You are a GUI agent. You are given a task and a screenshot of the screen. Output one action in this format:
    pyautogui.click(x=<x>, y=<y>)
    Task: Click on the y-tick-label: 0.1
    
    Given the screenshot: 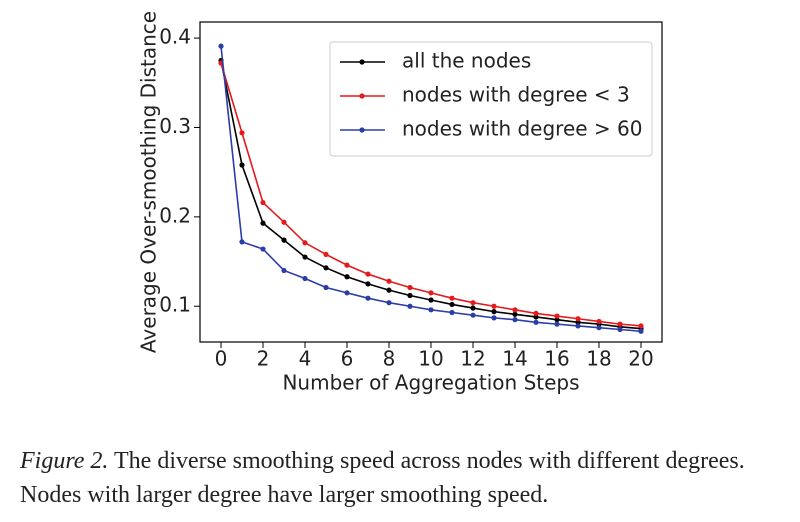 What is the action you would take?
    pyautogui.click(x=175, y=305)
    